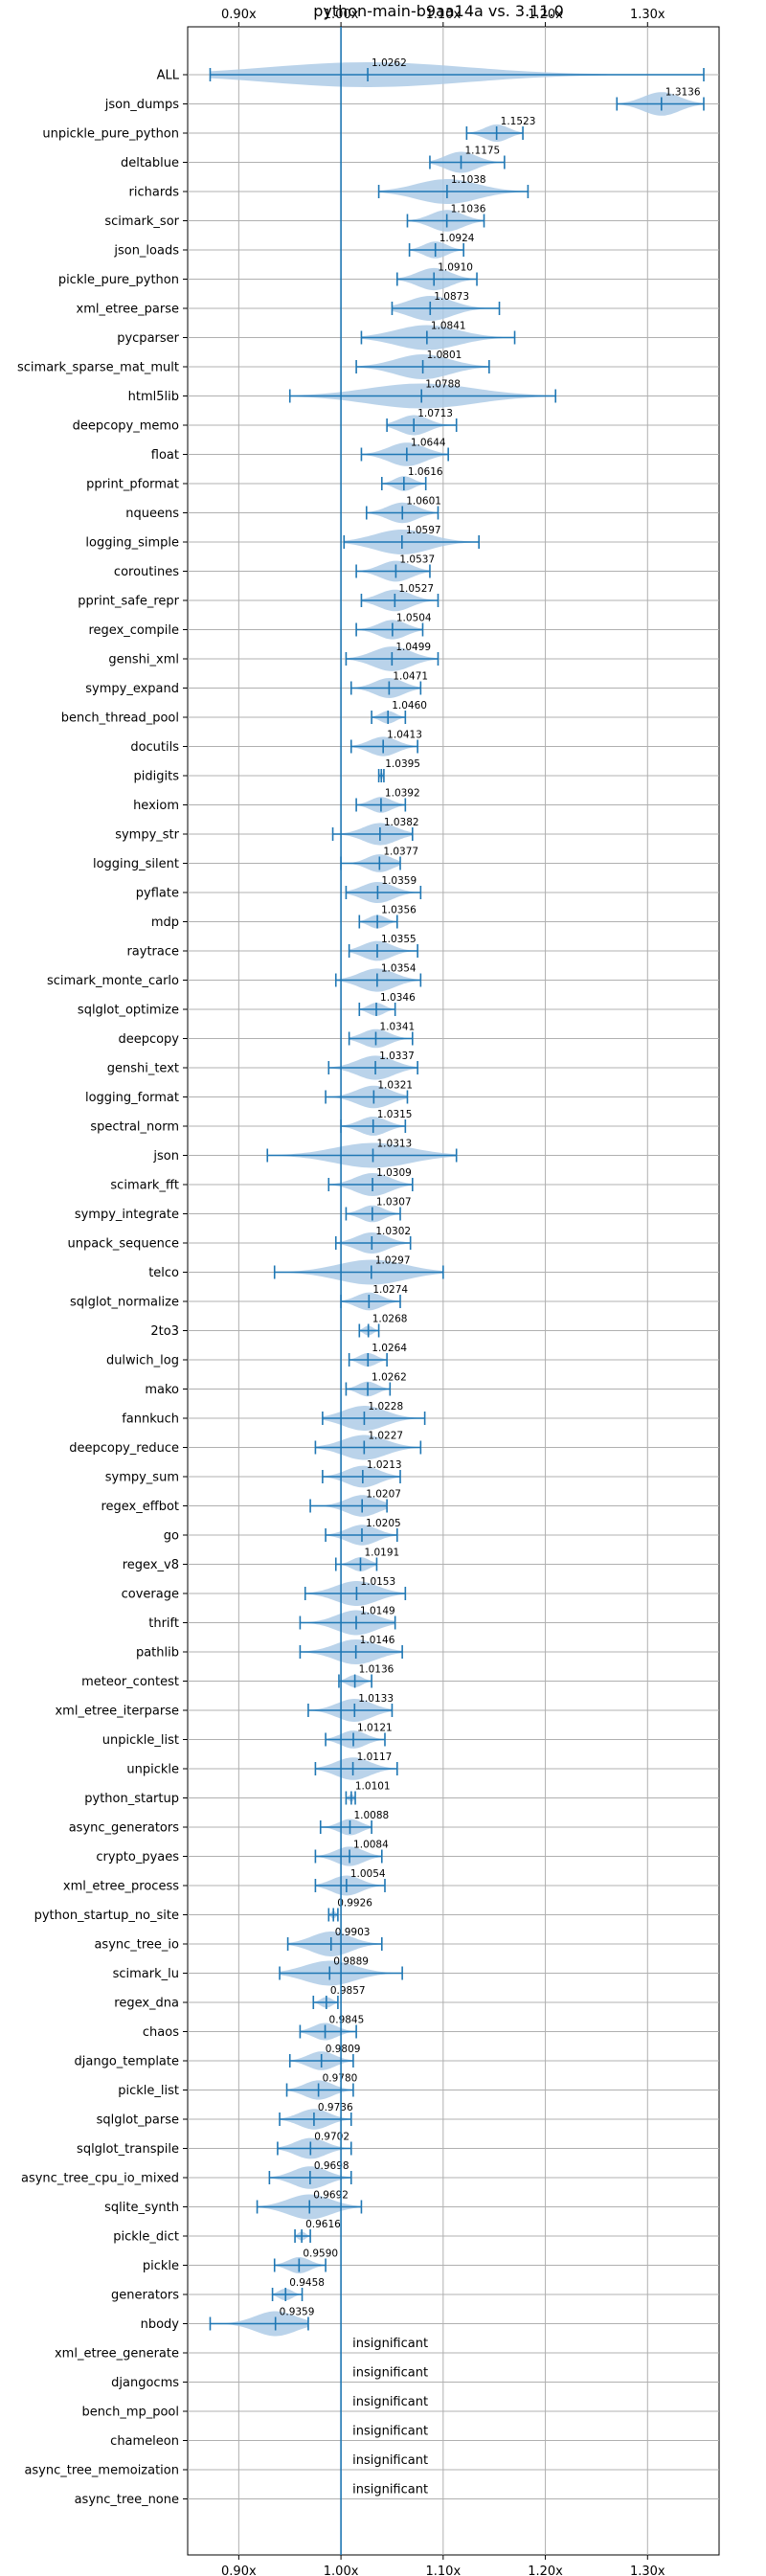  I want to click on mean-value-label: 0.9857, so click(348, 1991).